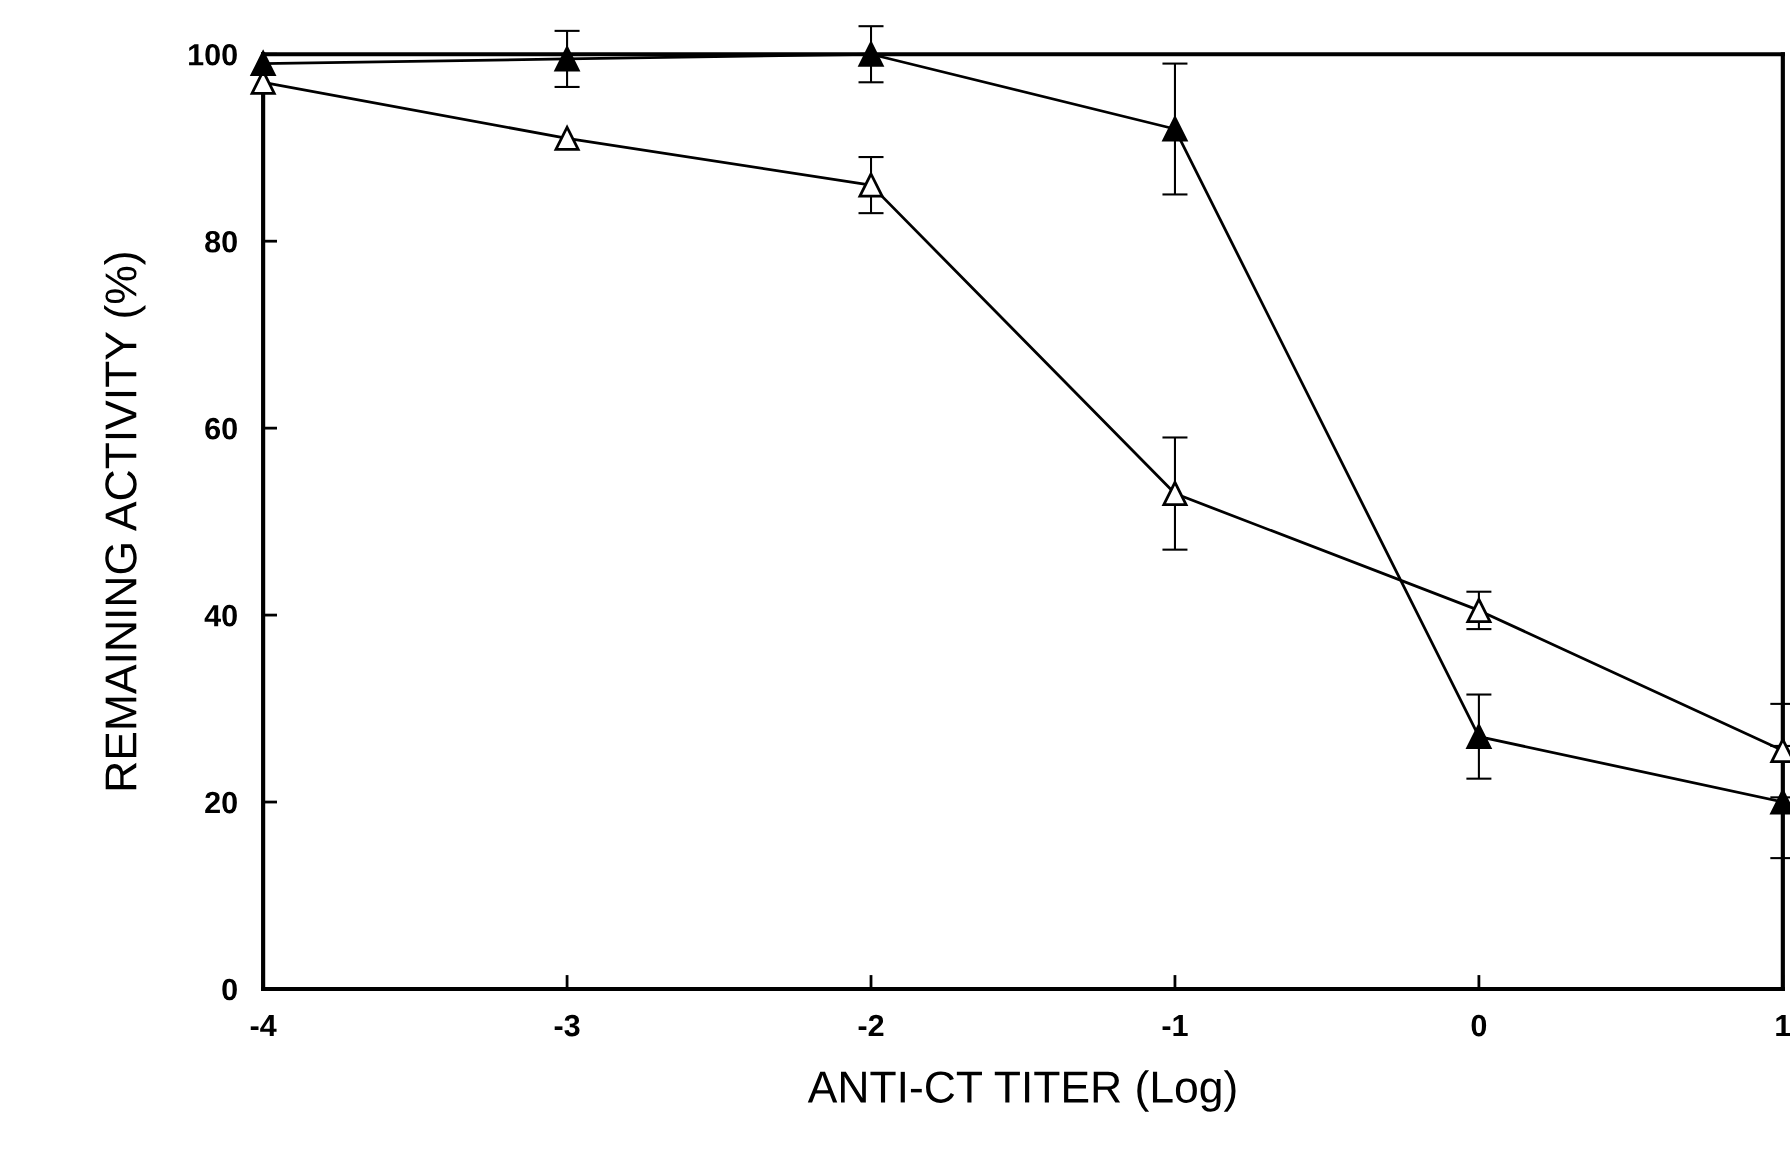  Describe the element at coordinates (220, 615) in the screenshot. I see `y-tick-label: 40` at that location.